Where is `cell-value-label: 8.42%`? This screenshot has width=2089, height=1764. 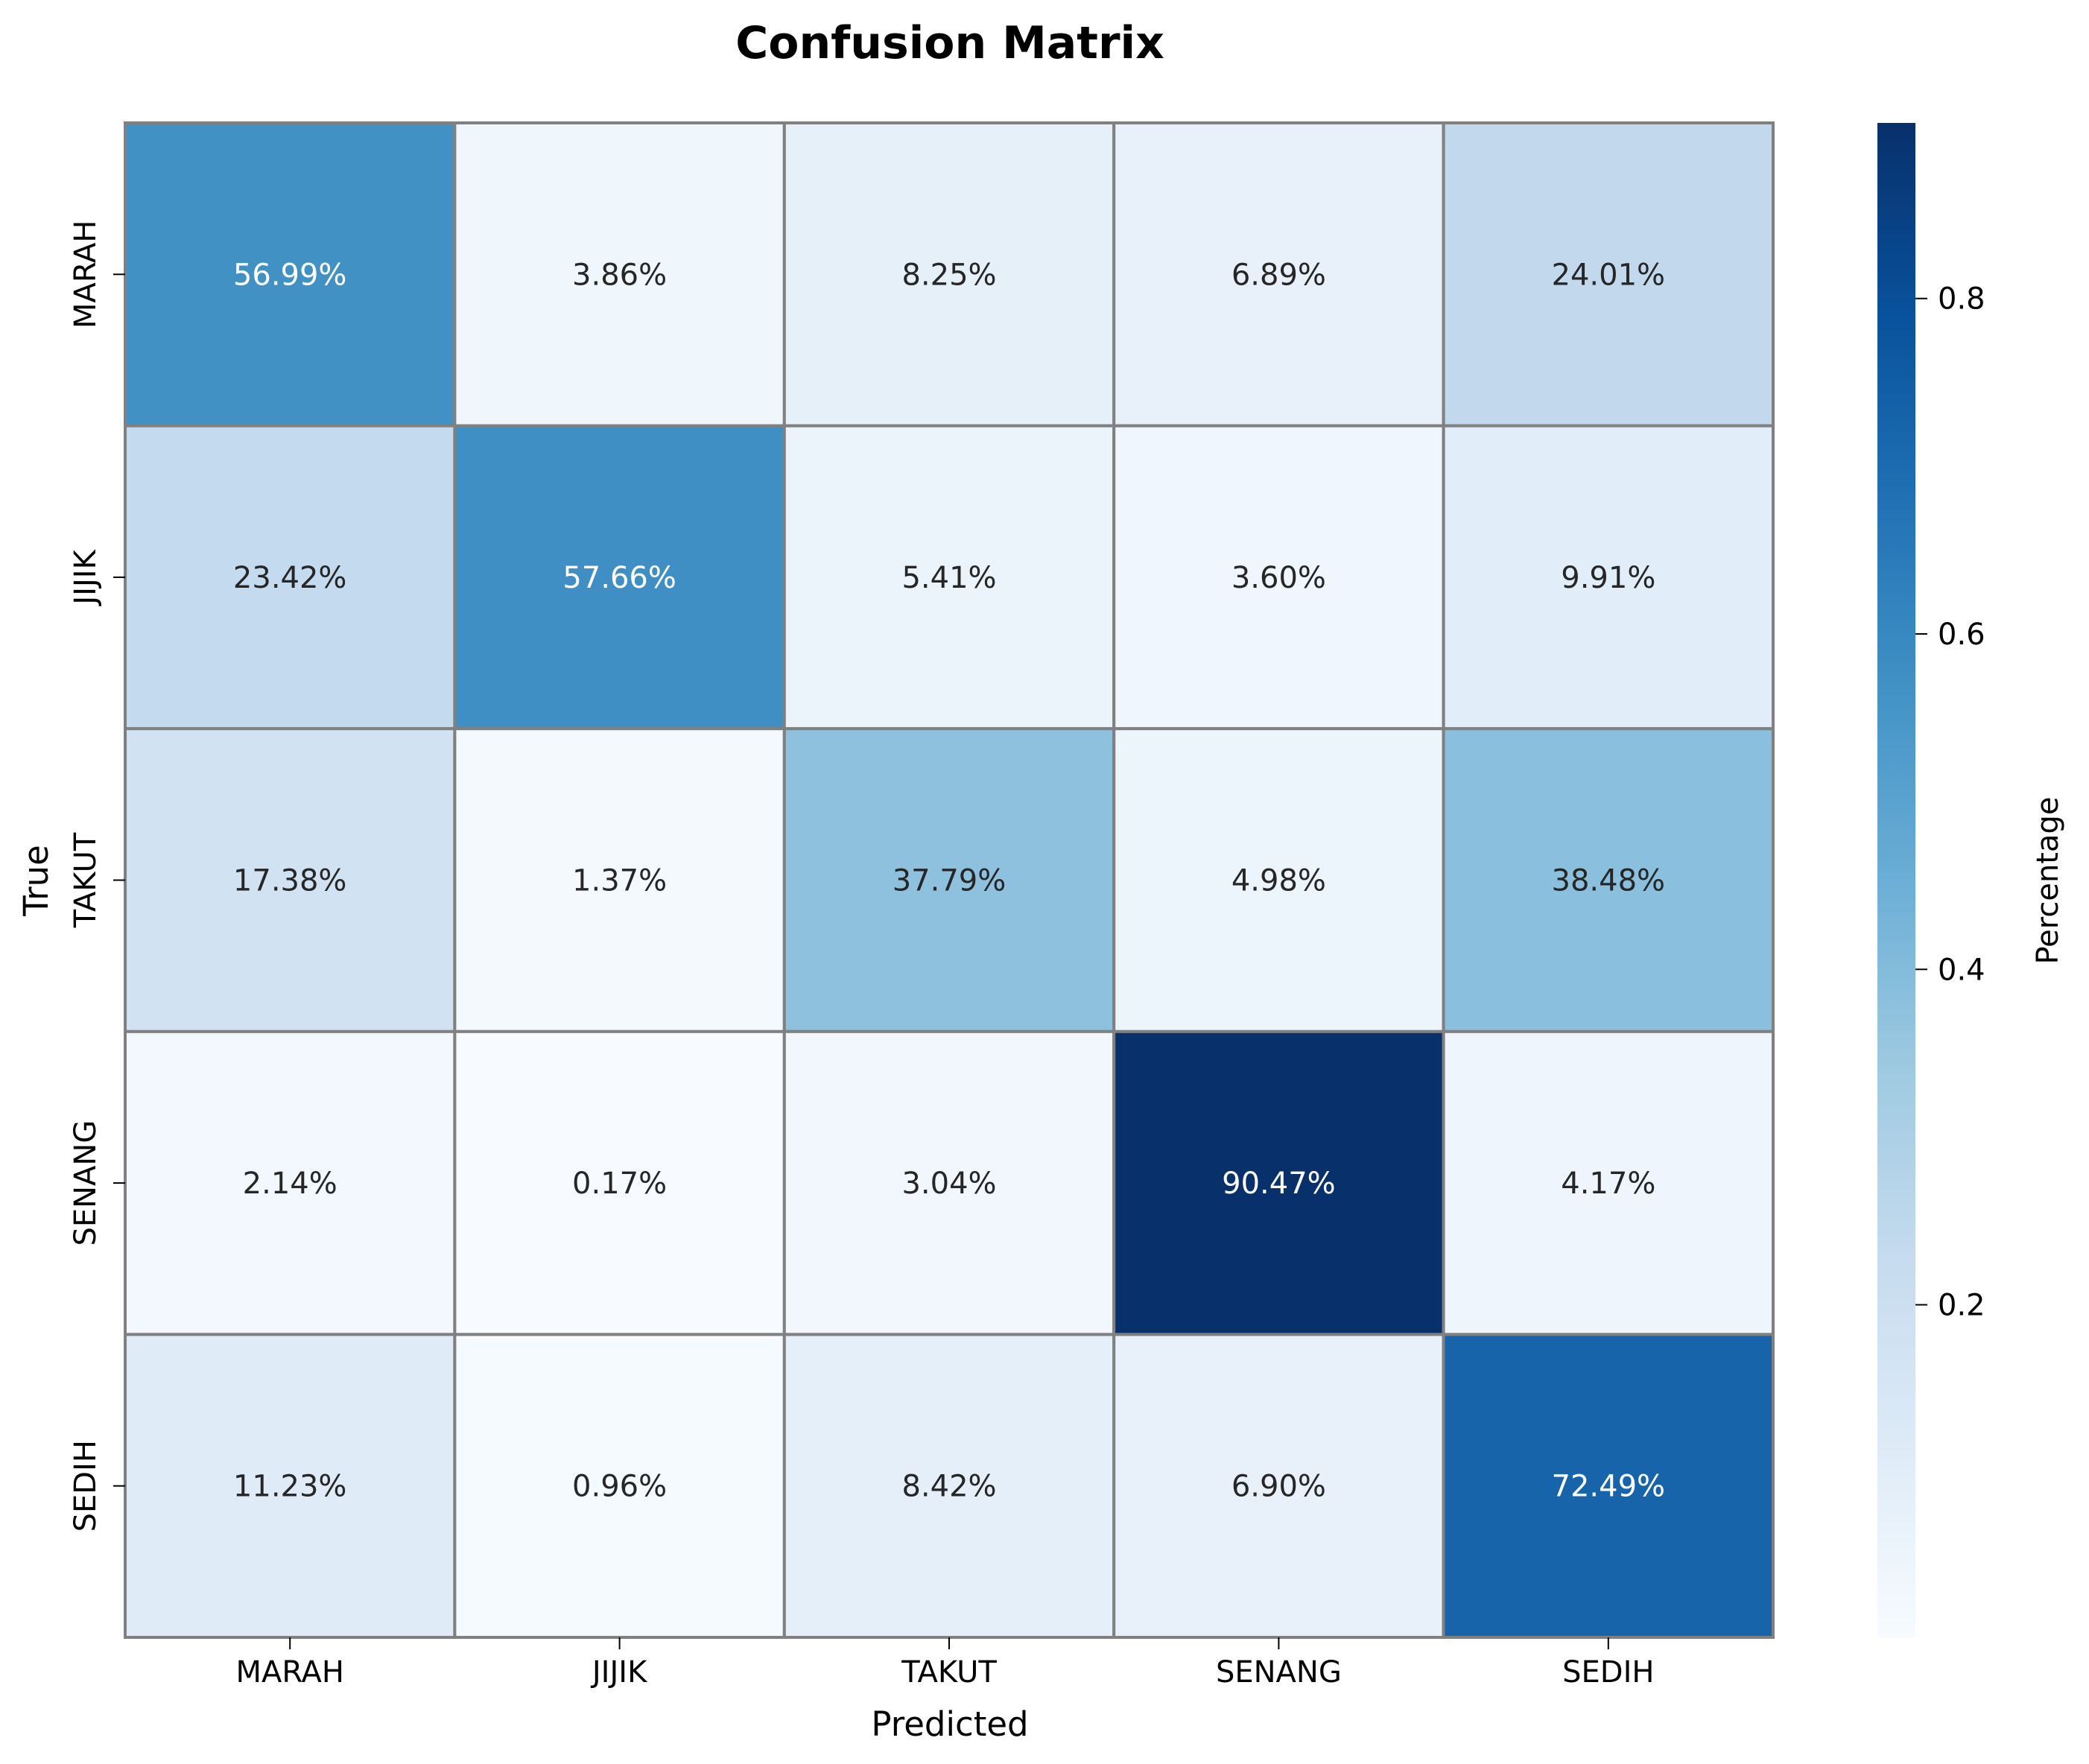
cell-value-label: 8.42% is located at coordinates (948, 1487).